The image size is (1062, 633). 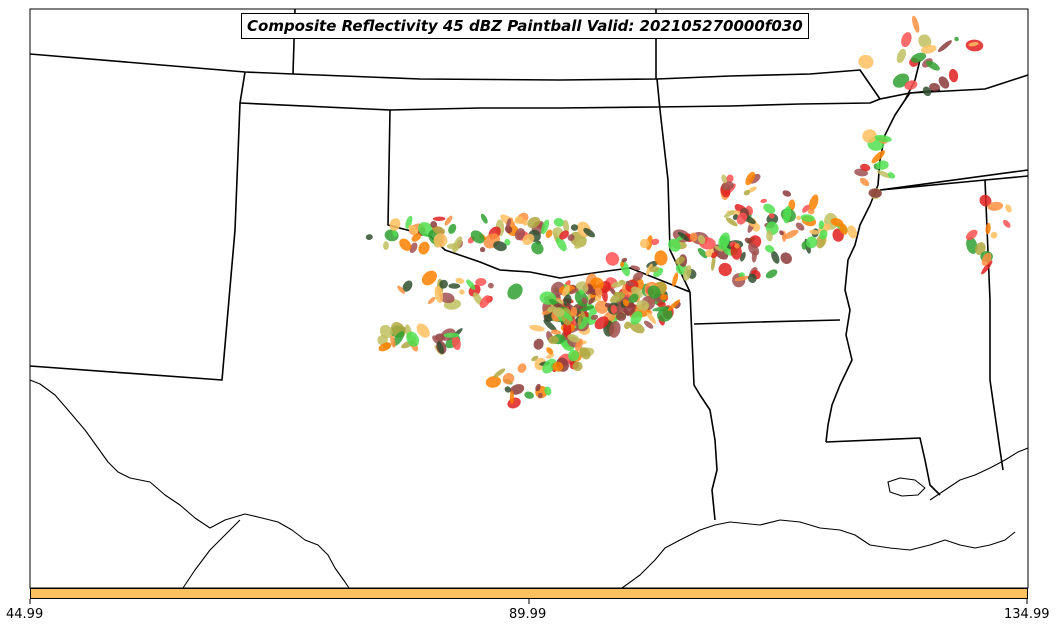 What do you see at coordinates (768, 103) in the screenshot?
I see `border-ar-north` at bounding box center [768, 103].